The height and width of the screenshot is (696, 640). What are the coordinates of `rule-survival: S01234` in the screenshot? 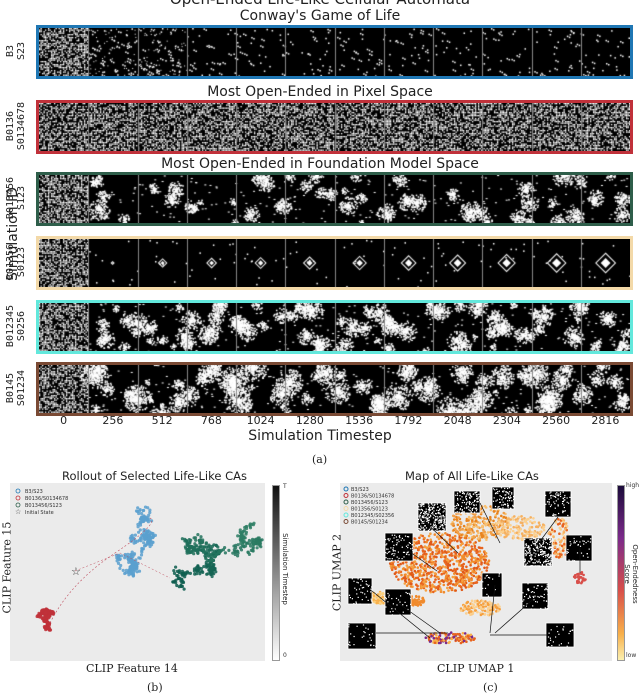 It's located at (21, 388).